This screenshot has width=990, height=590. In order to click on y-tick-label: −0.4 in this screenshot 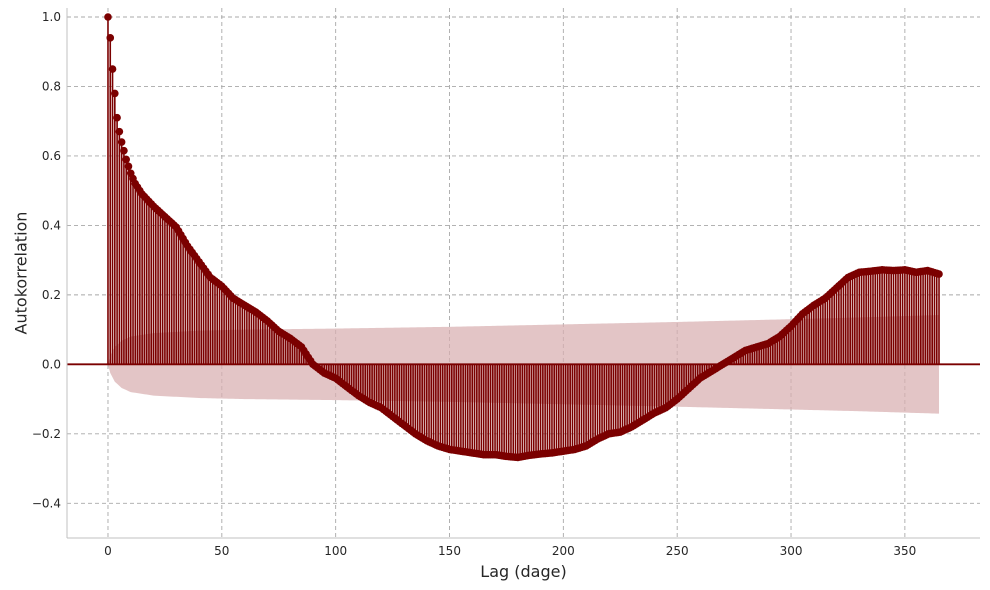, I will do `click(46, 503)`.